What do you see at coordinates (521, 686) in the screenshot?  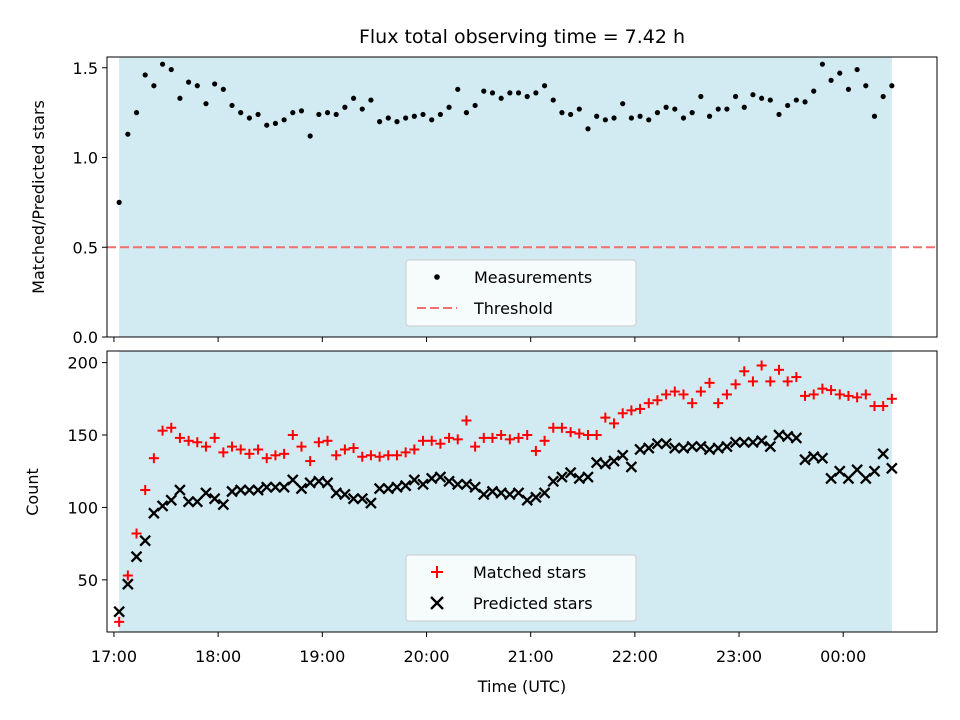 I see `bottom-x-axis-label: Time (UTC)` at bounding box center [521, 686].